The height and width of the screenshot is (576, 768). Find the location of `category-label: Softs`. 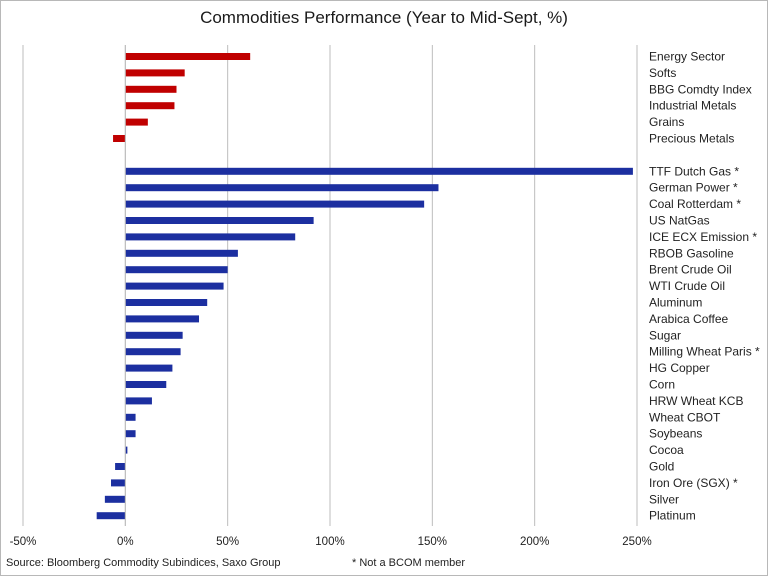

category-label: Softs is located at coordinates (662, 73).